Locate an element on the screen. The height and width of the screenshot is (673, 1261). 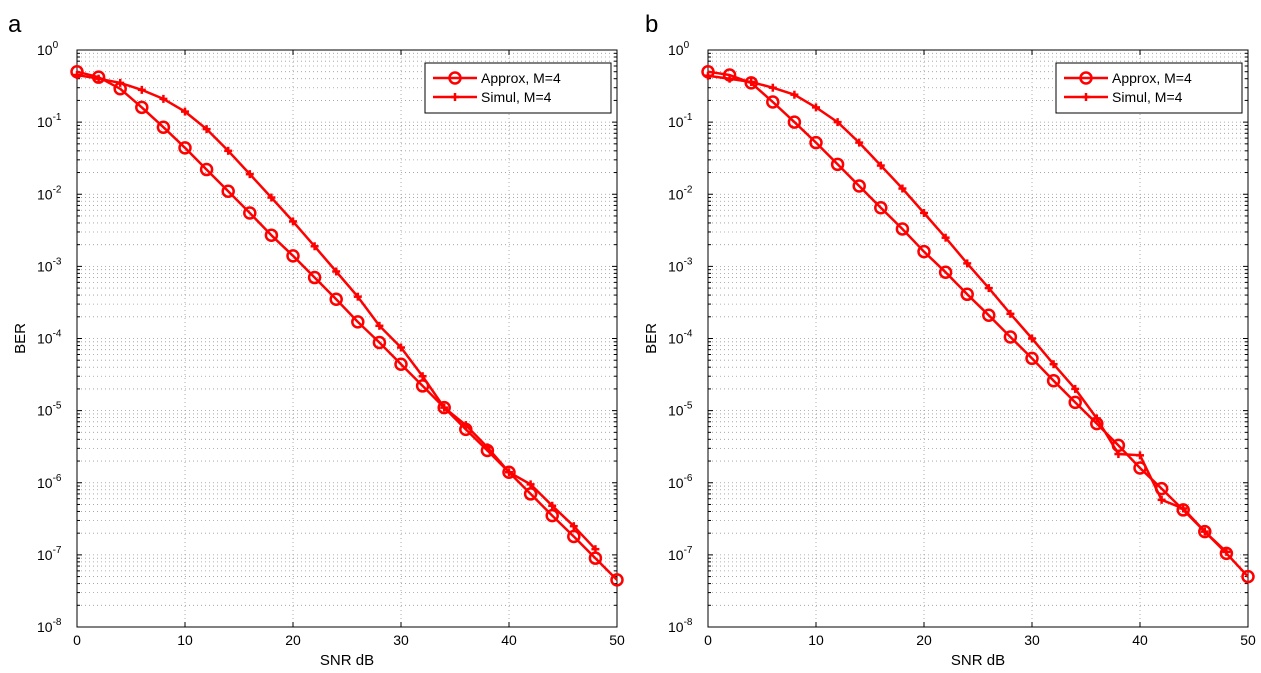
legend: Approx, M=4 Simul, M=4 is located at coordinates (518, 88).